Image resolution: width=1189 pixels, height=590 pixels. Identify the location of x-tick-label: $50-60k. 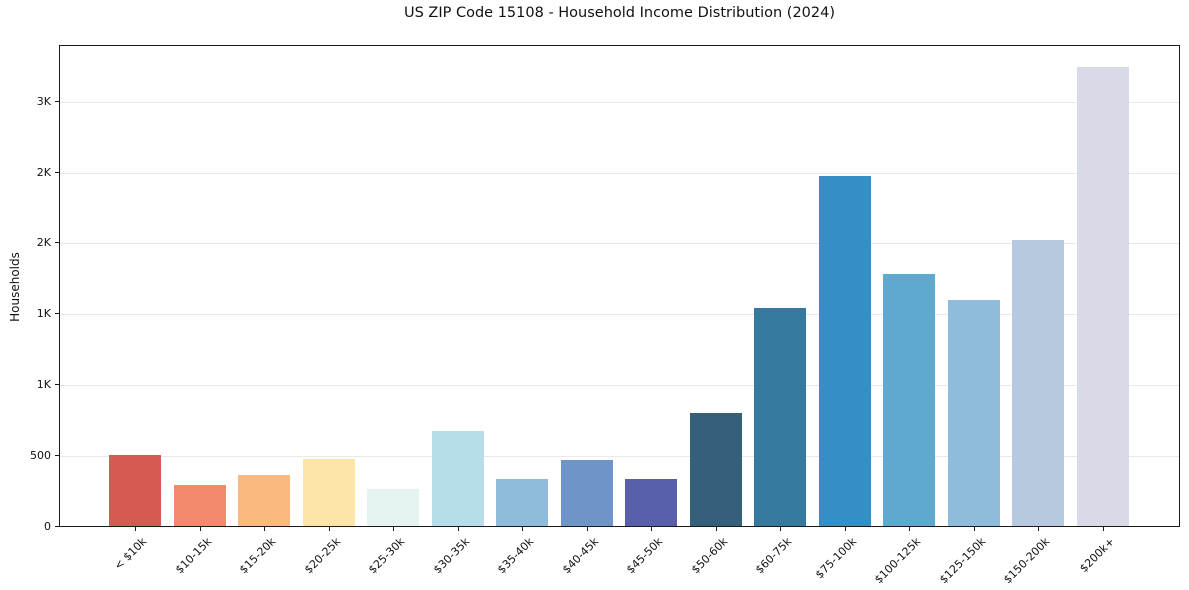
(709, 556).